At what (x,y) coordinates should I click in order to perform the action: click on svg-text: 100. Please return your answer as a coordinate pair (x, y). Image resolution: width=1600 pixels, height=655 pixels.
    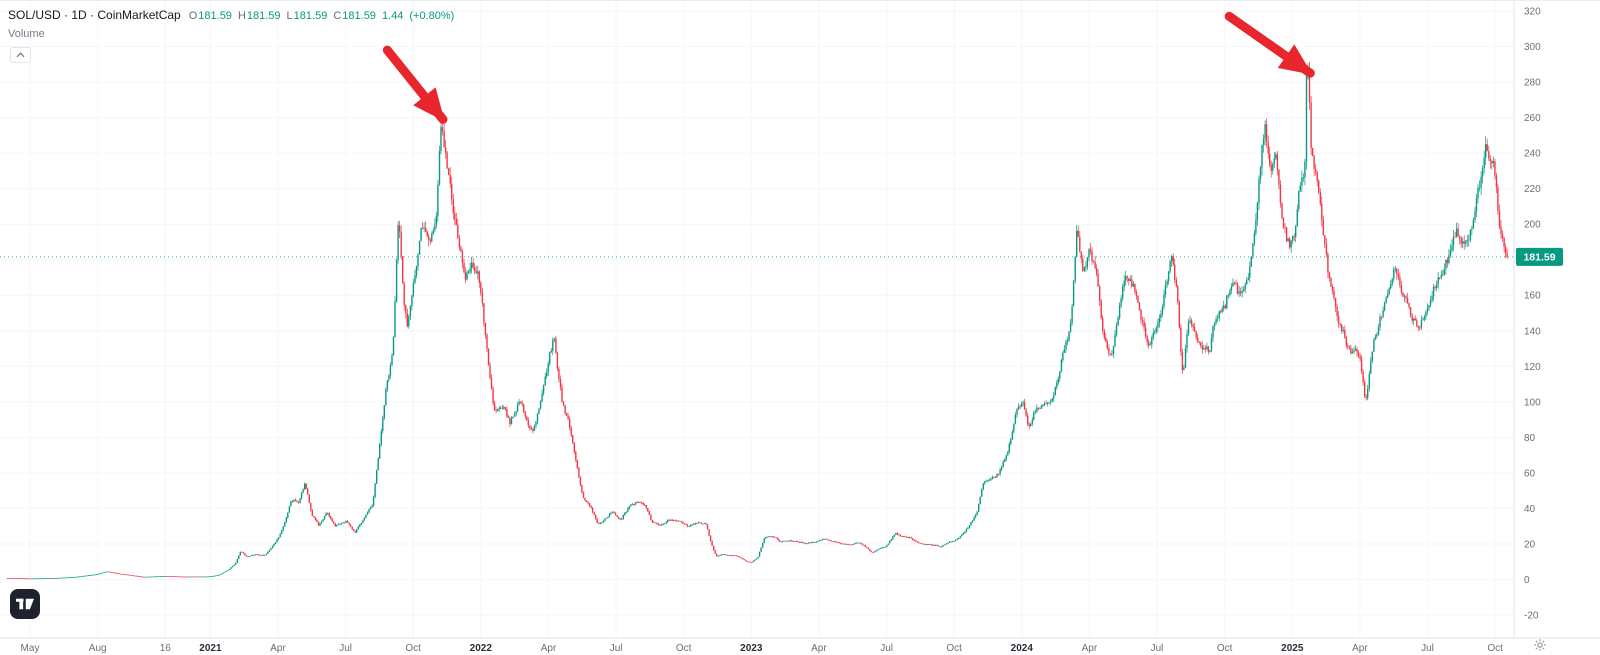
    Looking at the image, I should click on (1532, 402).